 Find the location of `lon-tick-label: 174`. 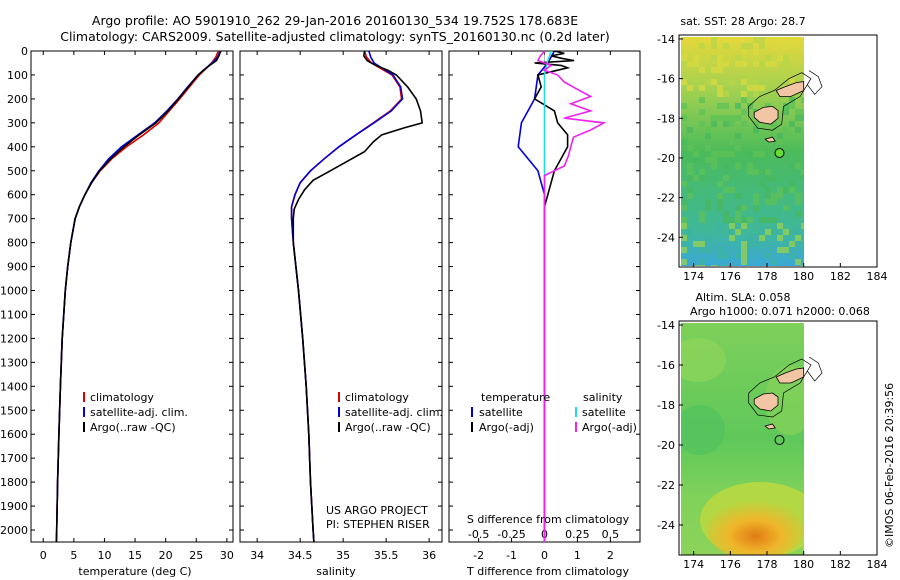

lon-tick-label: 174 is located at coordinates (693, 564).